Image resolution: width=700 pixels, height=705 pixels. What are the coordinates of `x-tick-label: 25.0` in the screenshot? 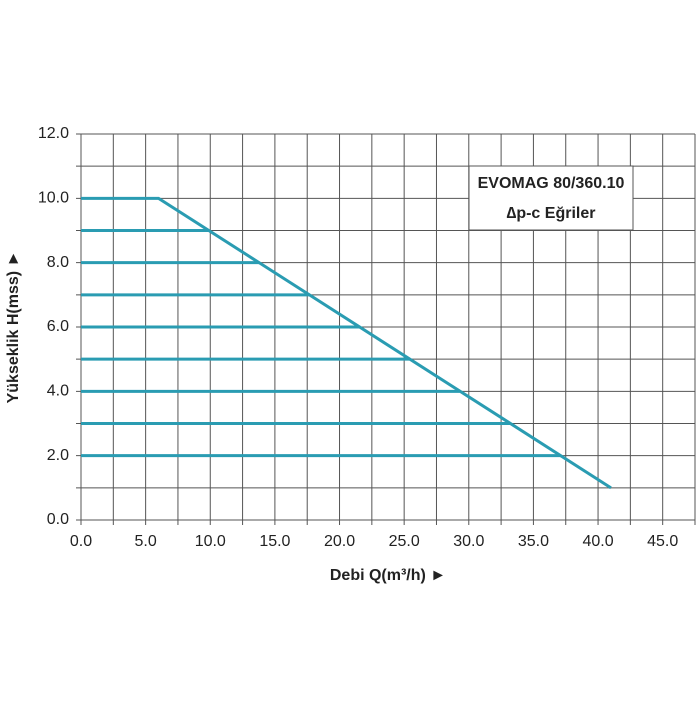 It's located at (404, 541).